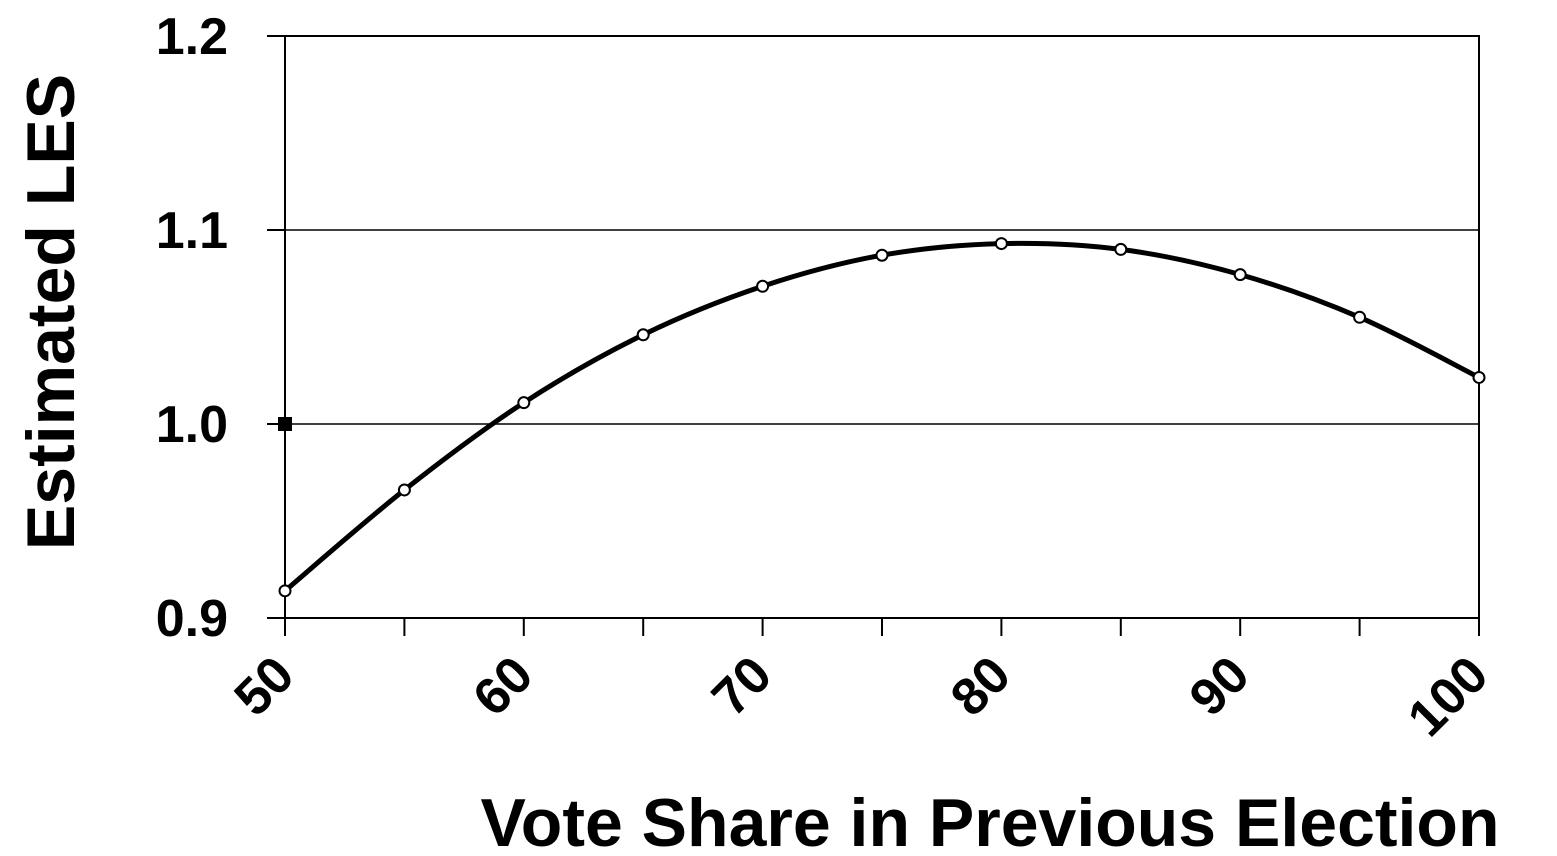 The width and height of the screenshot is (1557, 856). Describe the element at coordinates (192, 231) in the screenshot. I see `y-tick-label-2: 1.1` at that location.